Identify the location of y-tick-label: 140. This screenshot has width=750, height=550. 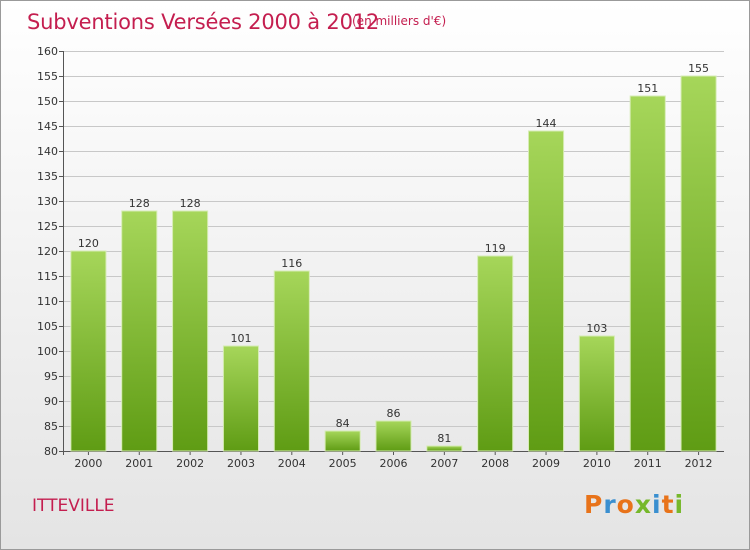
(47, 151).